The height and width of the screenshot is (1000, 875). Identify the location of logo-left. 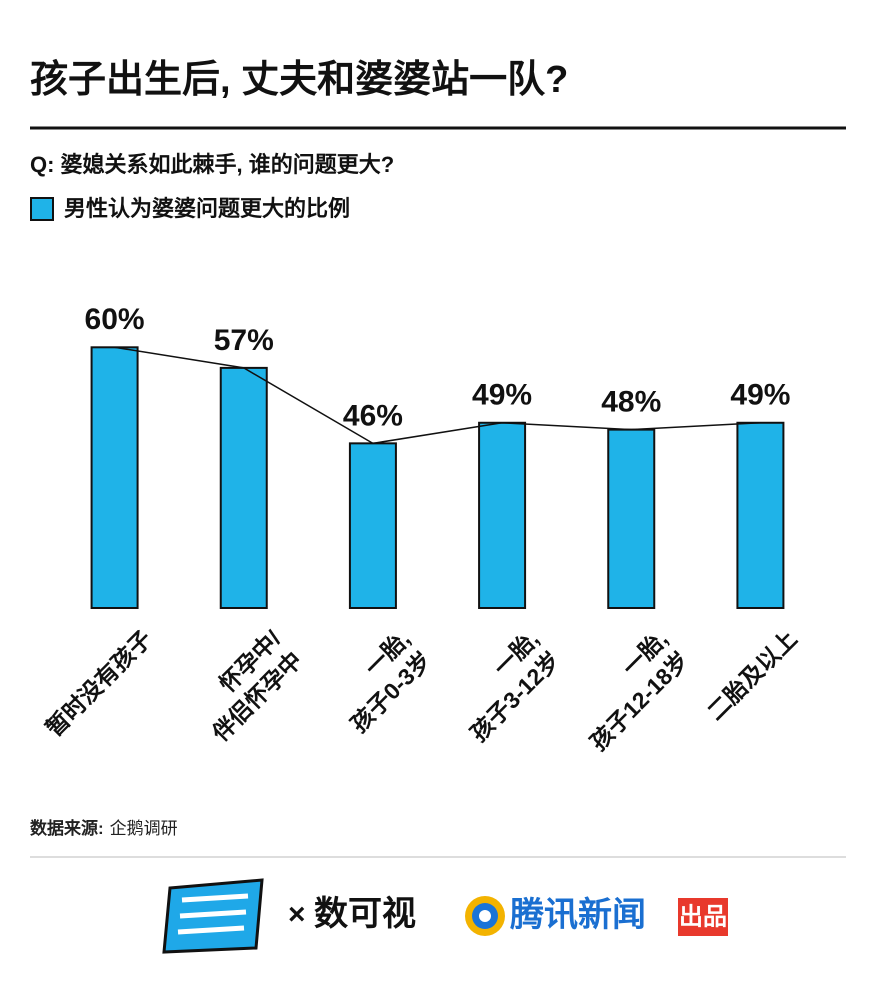
(213, 916).